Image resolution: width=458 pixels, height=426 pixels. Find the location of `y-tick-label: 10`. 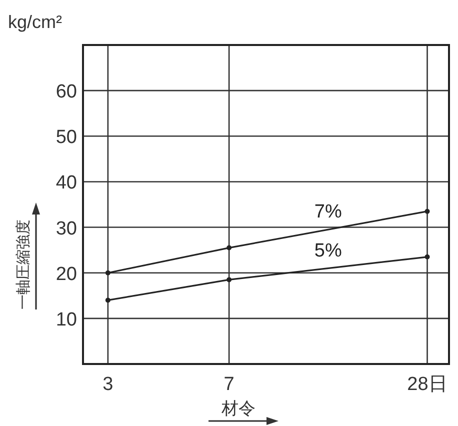

y-tick-label: 10 is located at coordinates (66, 319).